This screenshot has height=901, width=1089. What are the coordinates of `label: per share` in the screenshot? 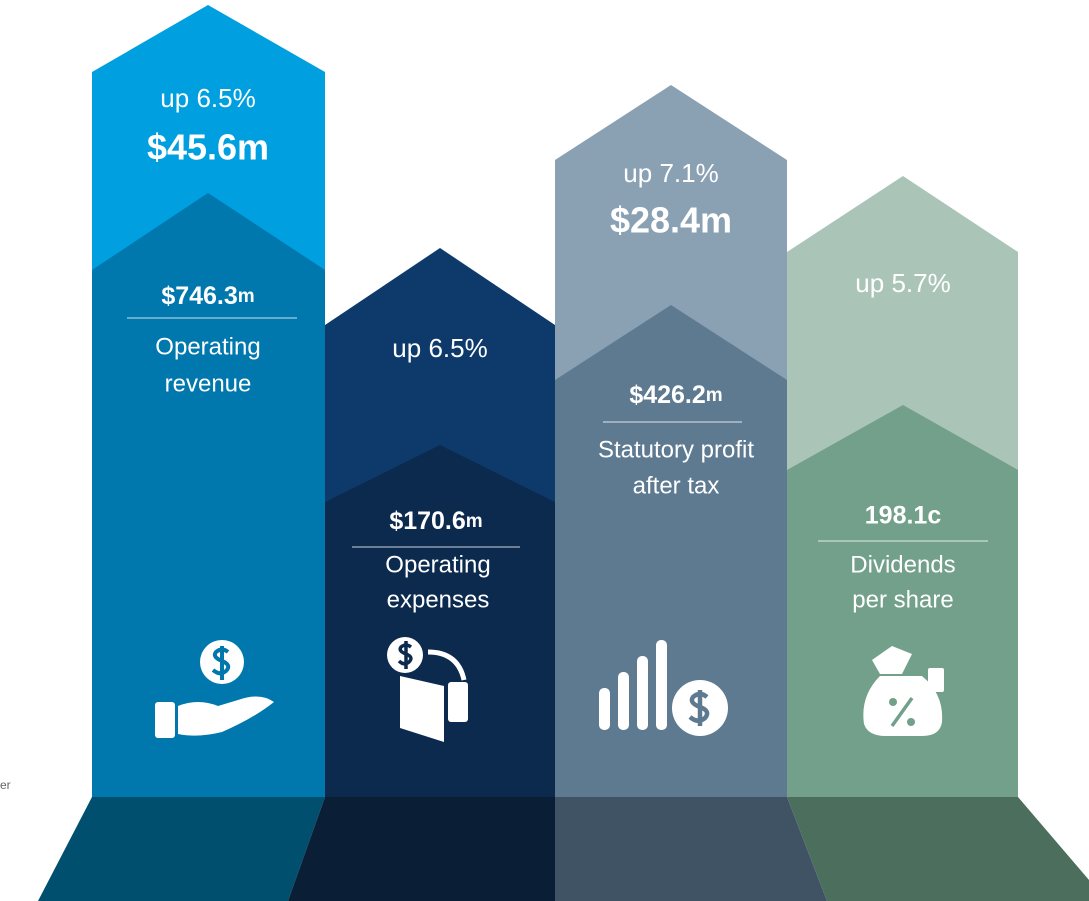 It's located at (902, 599).